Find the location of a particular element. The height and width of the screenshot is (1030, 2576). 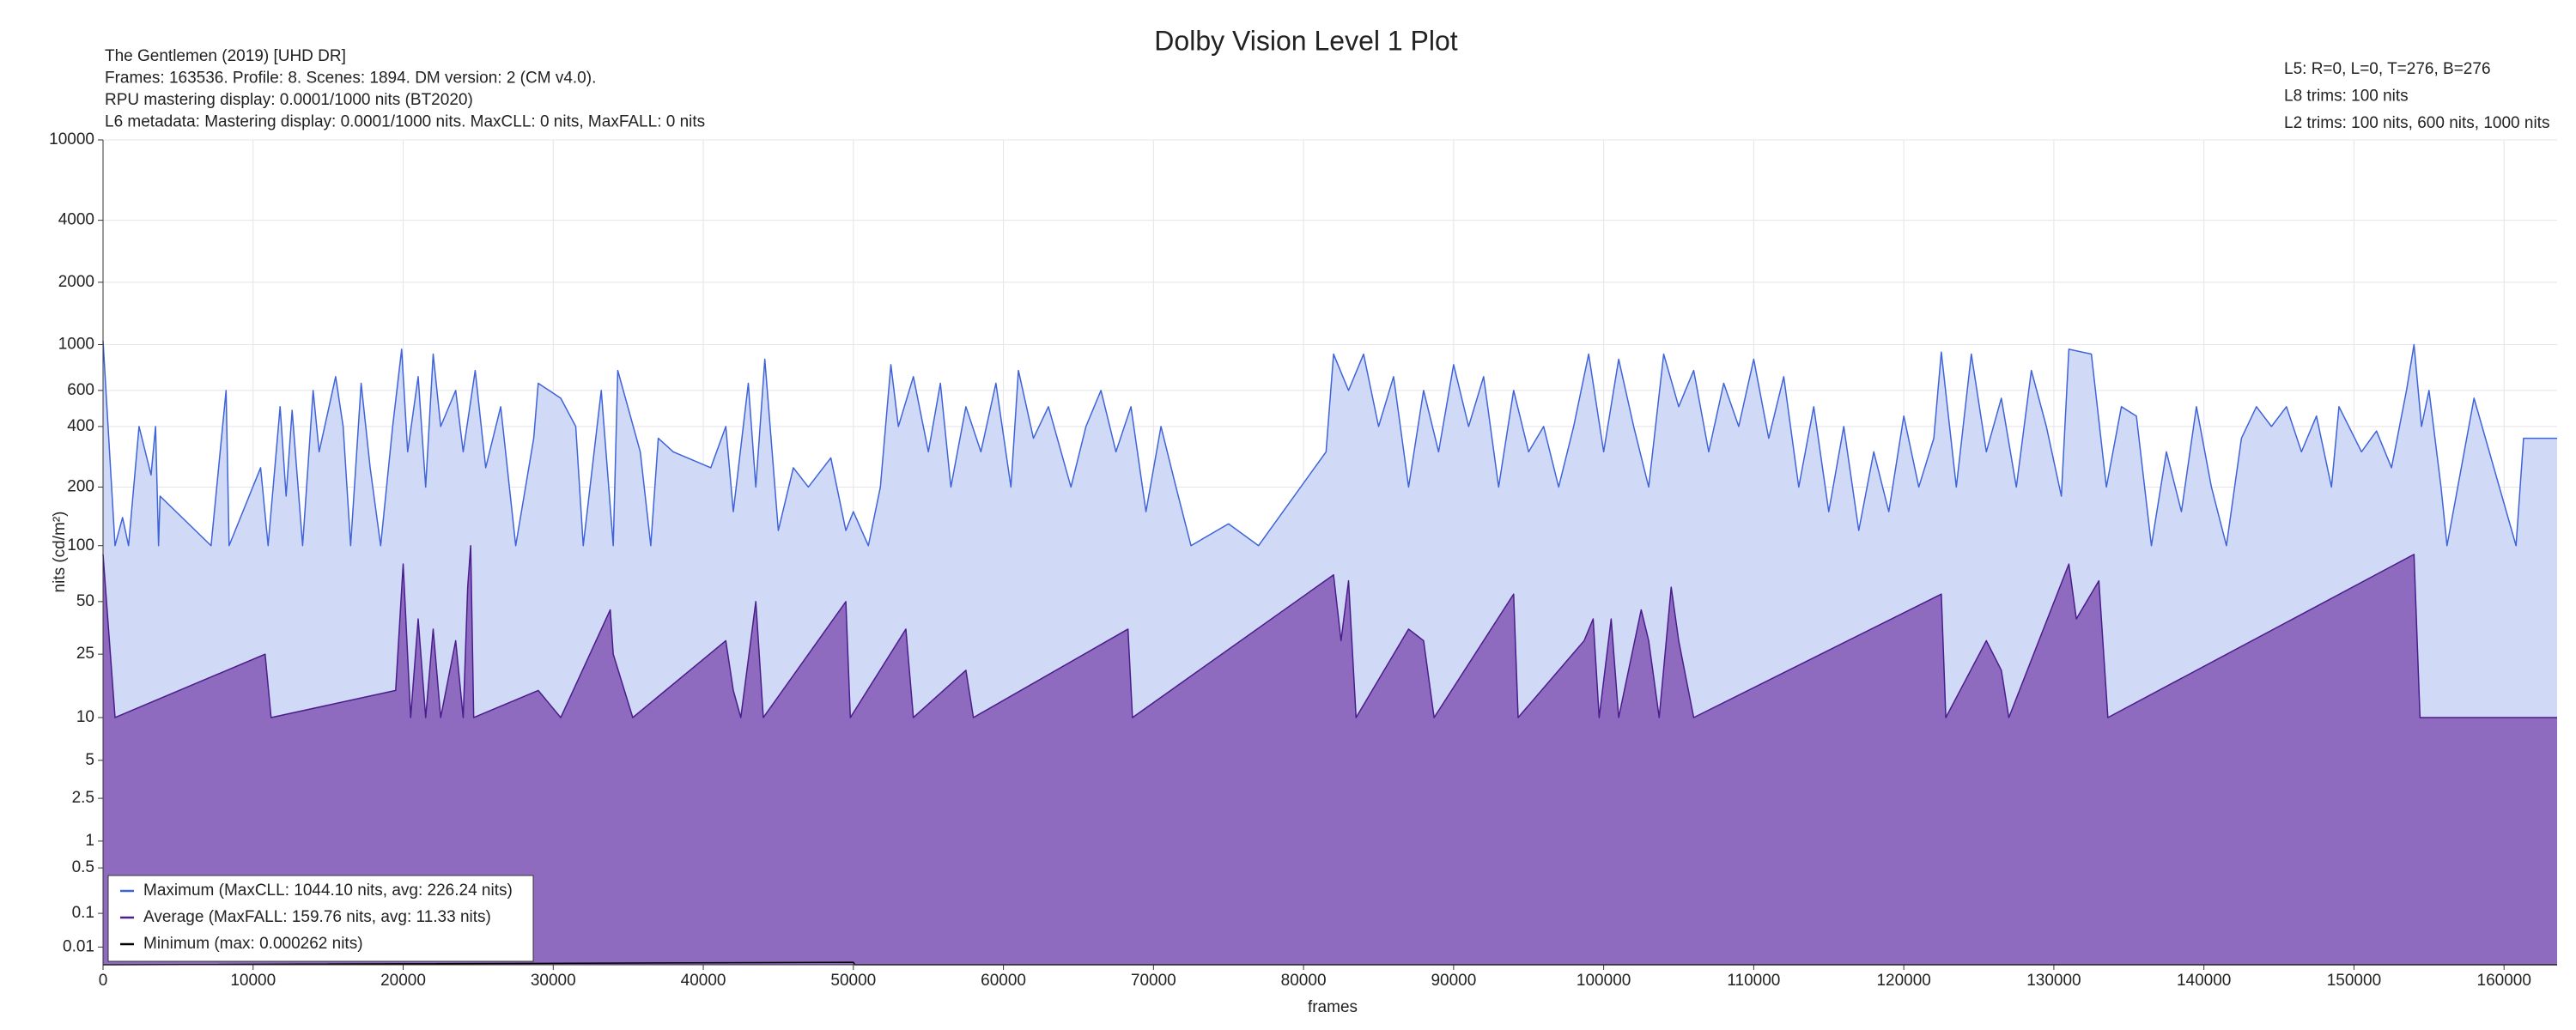

x-tick-label: 30000 is located at coordinates (554, 981).